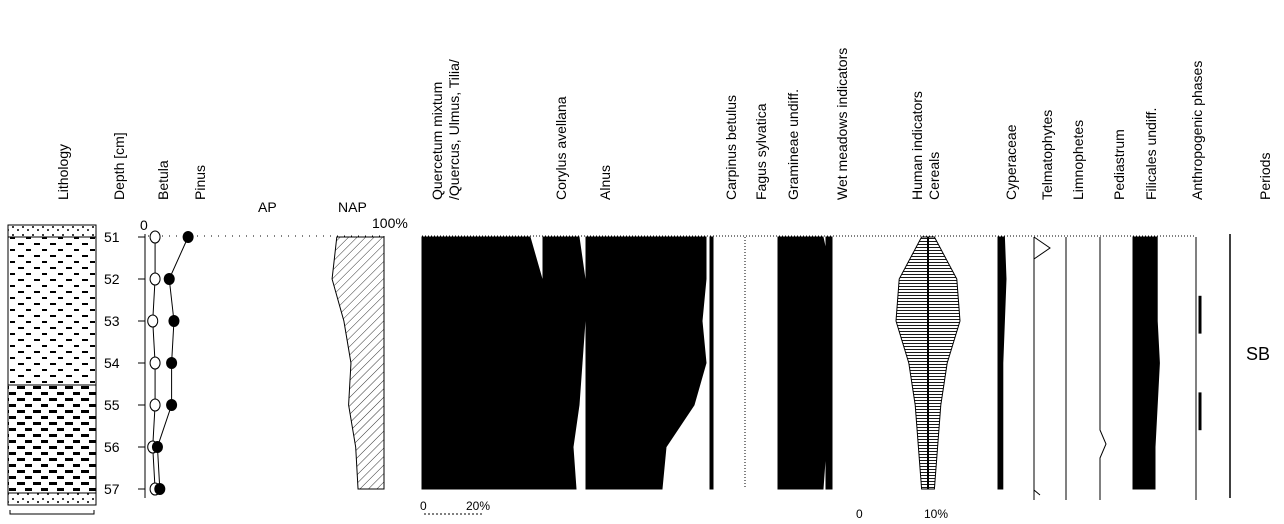 Image resolution: width=1284 pixels, height=524 pixels. What do you see at coordinates (455, 507) in the screenshot?
I see `scale-bar-20: 0 20%` at bounding box center [455, 507].